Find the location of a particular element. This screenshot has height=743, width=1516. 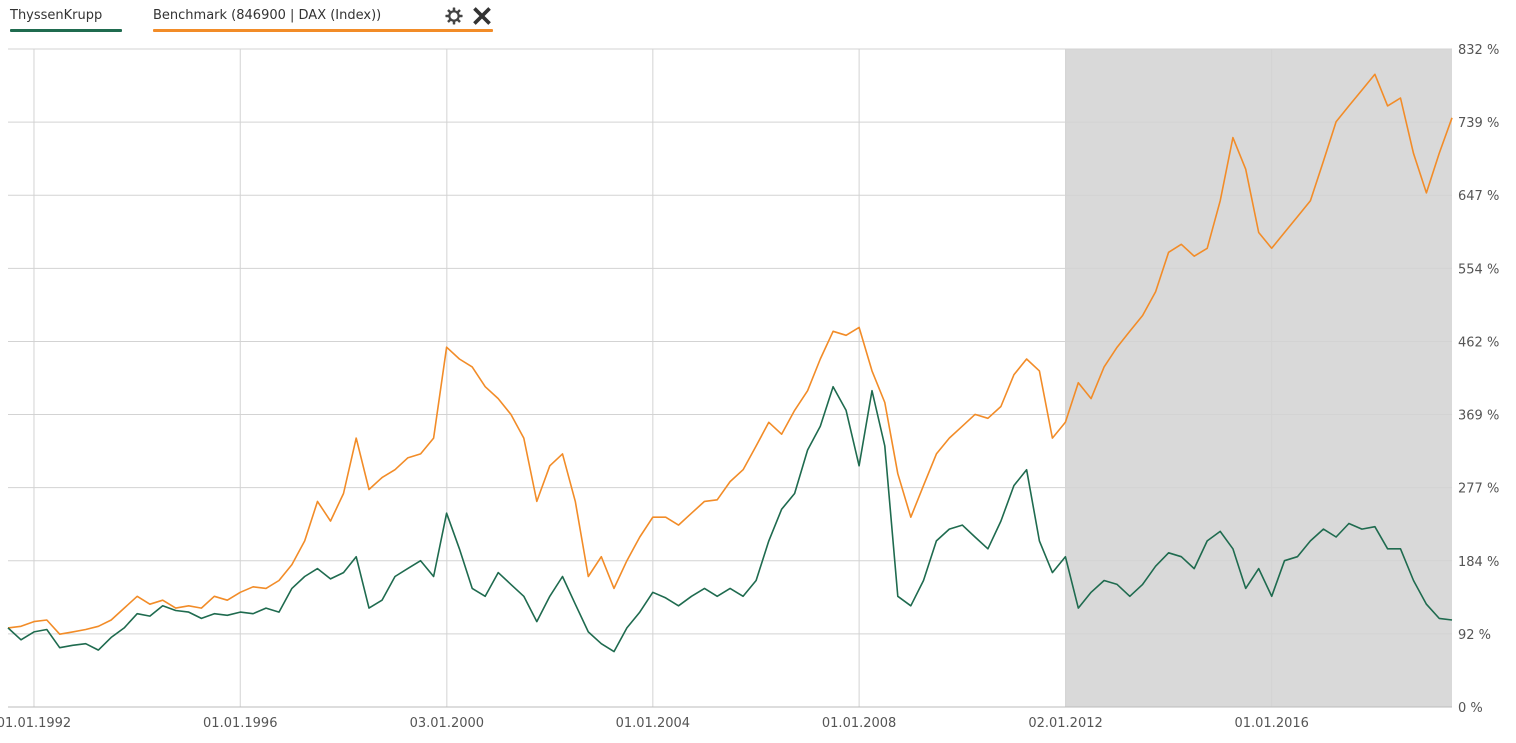

x-tick-label: 03.01.2000 is located at coordinates (447, 723).